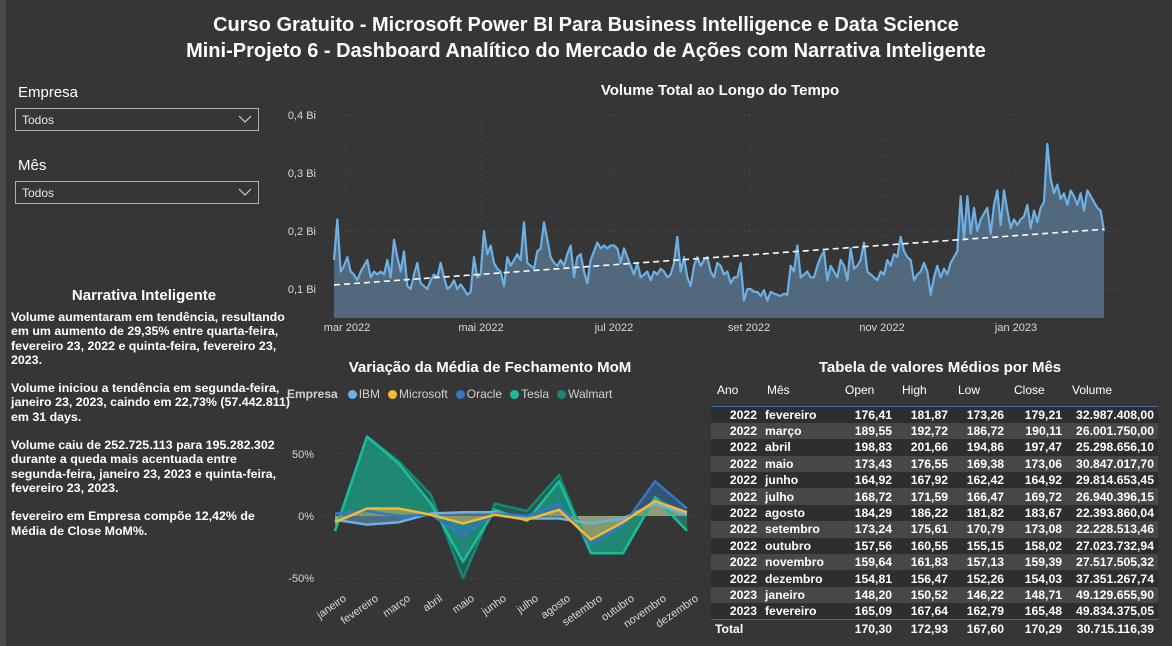 This screenshot has height=646, width=1172. I want to click on table-cell-ano: 2023, so click(736, 611).